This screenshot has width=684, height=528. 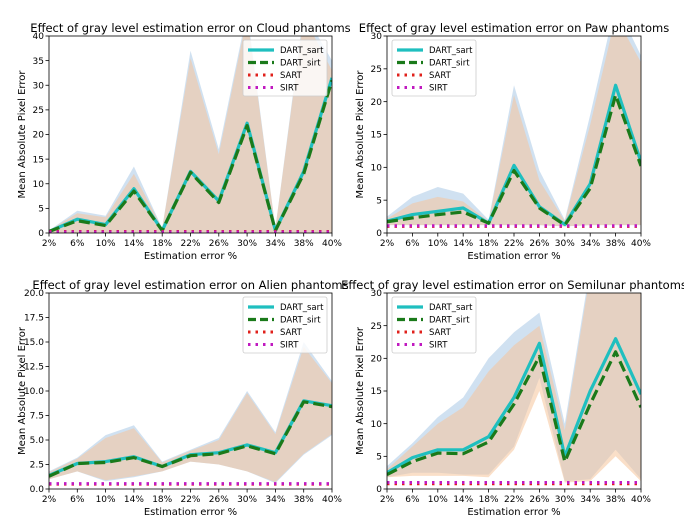 I want to click on y-tick-label: 40, so click(x=39, y=37).